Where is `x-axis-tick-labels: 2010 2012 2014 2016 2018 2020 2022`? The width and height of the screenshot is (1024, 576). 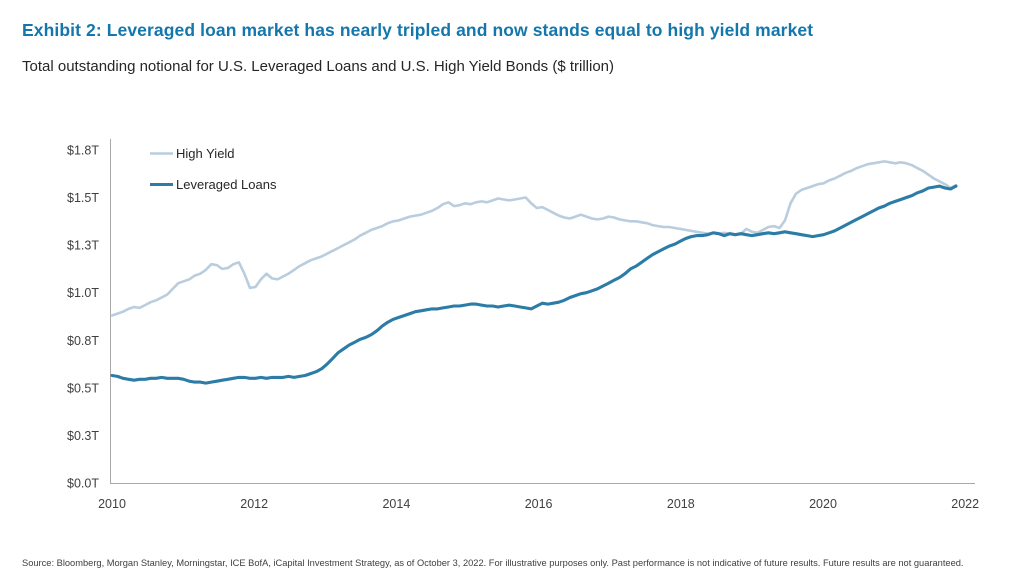 x-axis-tick-labels: 2010 2012 2014 2016 2018 2020 2022 is located at coordinates (538, 504).